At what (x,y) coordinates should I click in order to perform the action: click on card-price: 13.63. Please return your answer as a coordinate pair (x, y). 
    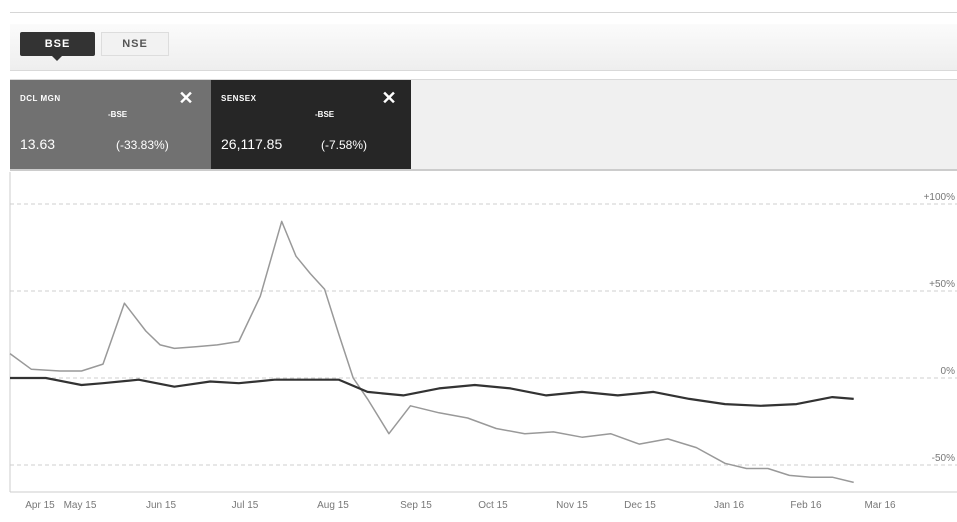
    Looking at the image, I should click on (38, 144).